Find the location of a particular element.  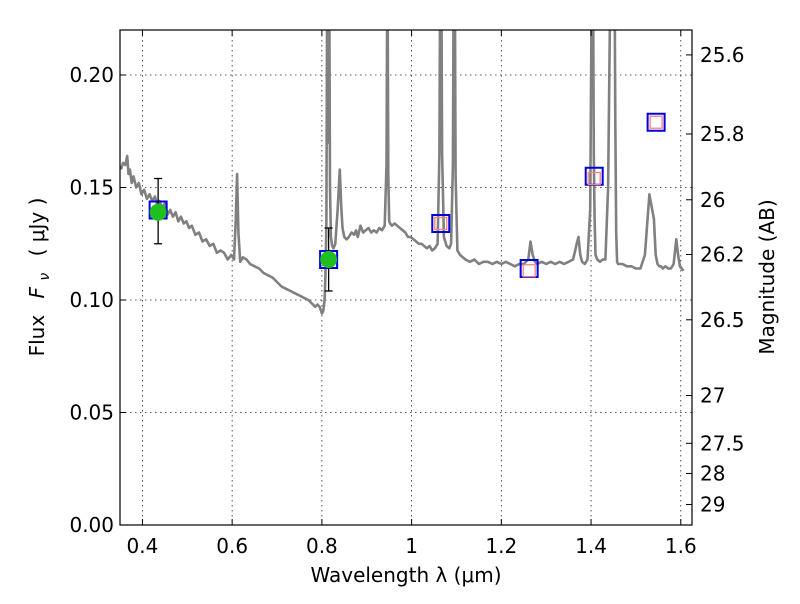

x-tick-label: 0.8 is located at coordinates (322, 546).